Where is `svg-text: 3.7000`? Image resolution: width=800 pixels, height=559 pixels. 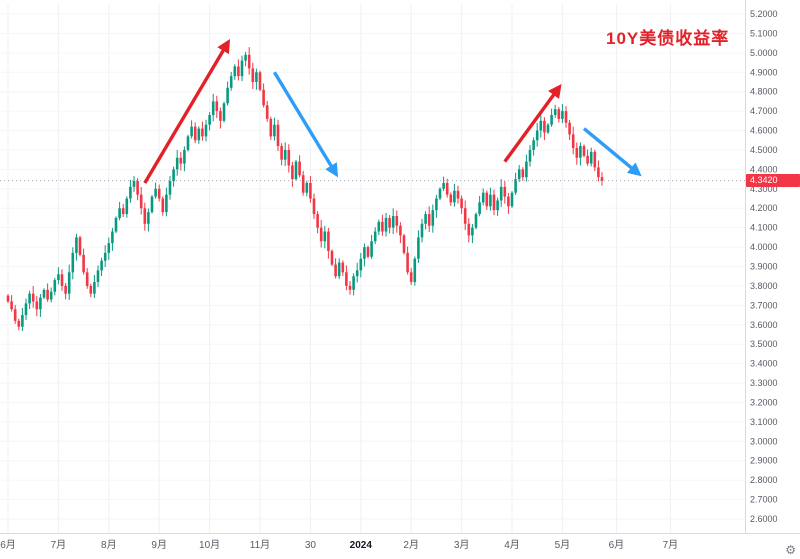 svg-text: 3.7000 is located at coordinates (764, 305).